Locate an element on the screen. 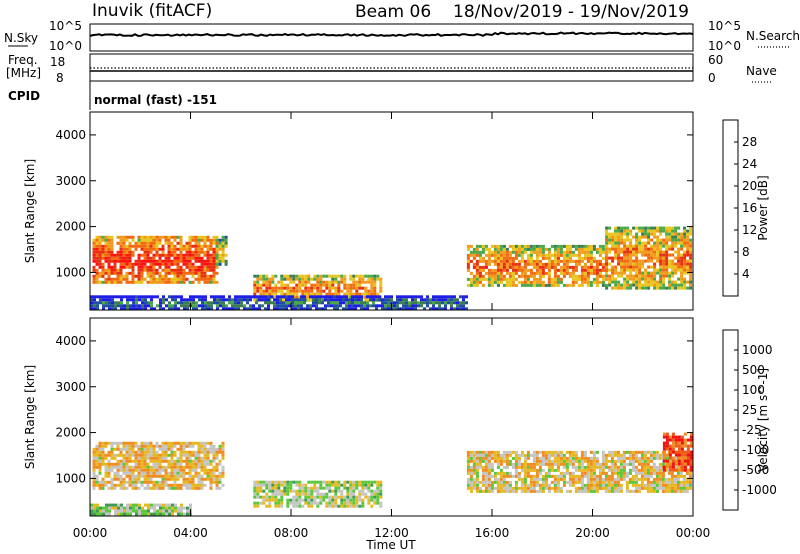 The height and width of the screenshot is (554, 800). ytick-label: 3000 is located at coordinates (70, 181).